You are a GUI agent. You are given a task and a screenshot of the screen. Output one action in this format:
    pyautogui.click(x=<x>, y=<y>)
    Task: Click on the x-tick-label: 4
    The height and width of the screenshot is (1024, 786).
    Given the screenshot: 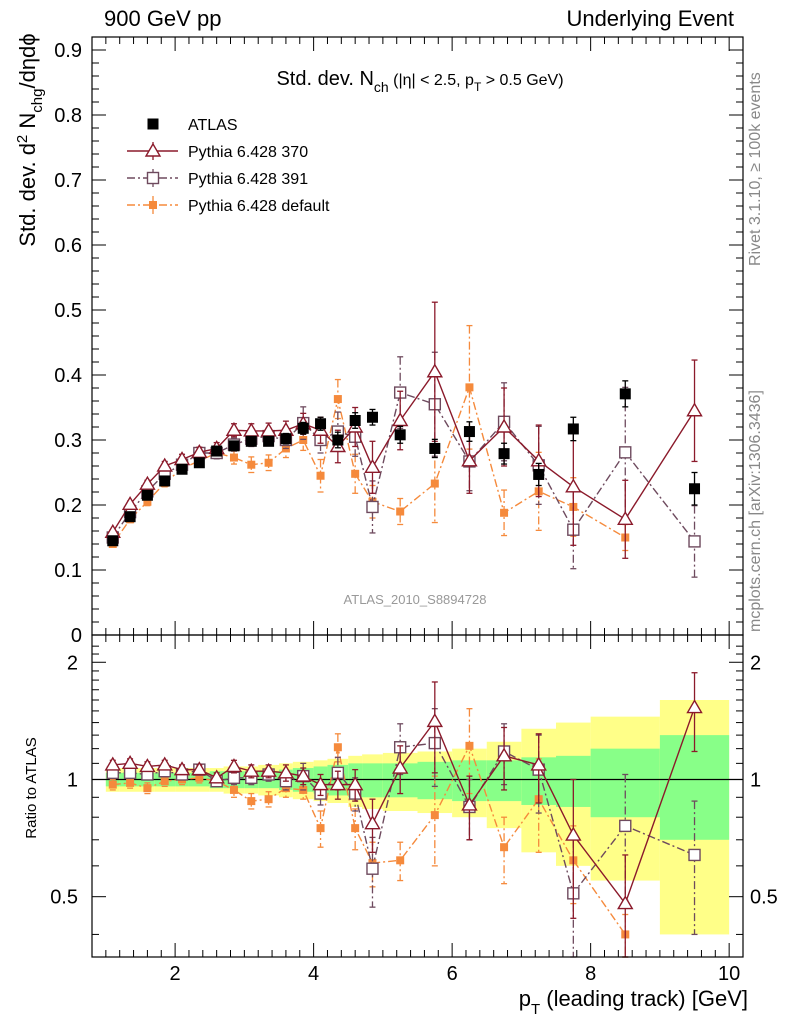 What is the action you would take?
    pyautogui.click(x=313, y=974)
    